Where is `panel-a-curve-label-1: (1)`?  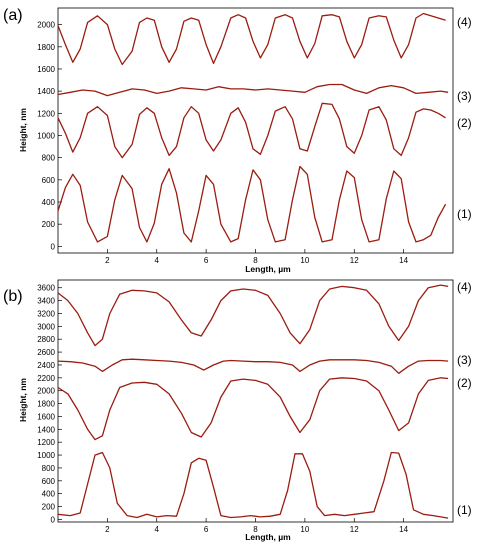 panel-a-curve-label-1: (1) is located at coordinates (464, 214).